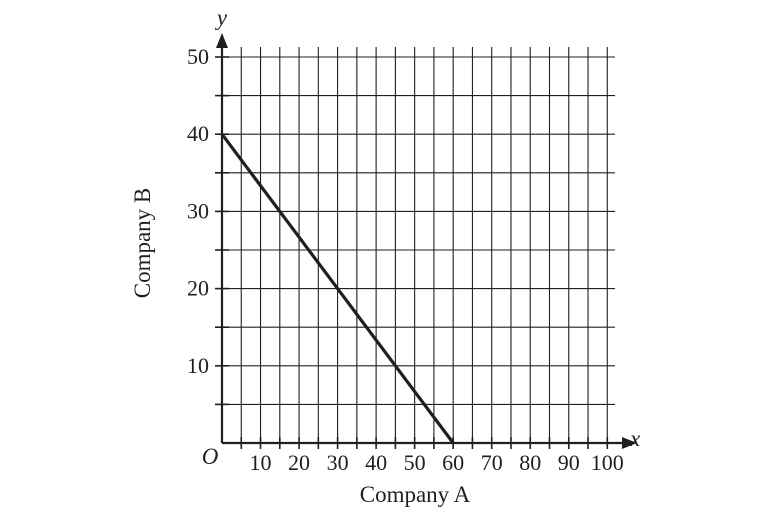 The width and height of the screenshot is (775, 525). I want to click on x-axis-variable: x, so click(635, 438).